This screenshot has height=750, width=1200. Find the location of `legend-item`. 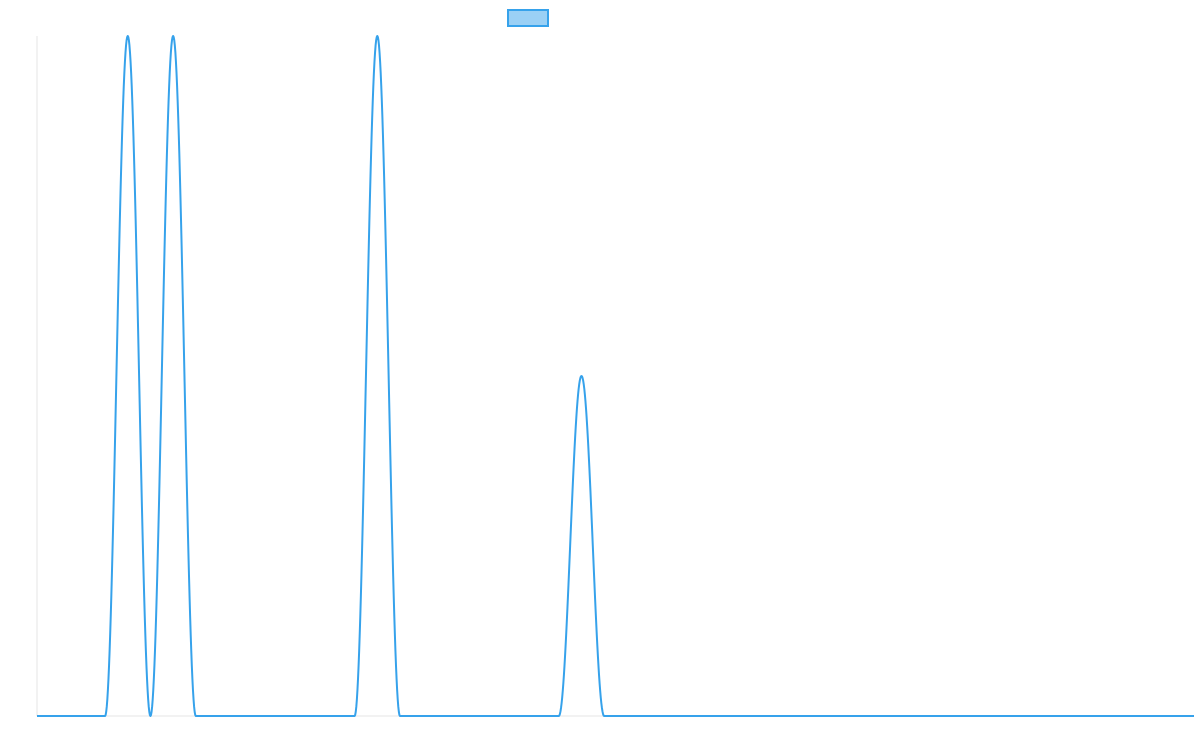

legend-item is located at coordinates (528, 18).